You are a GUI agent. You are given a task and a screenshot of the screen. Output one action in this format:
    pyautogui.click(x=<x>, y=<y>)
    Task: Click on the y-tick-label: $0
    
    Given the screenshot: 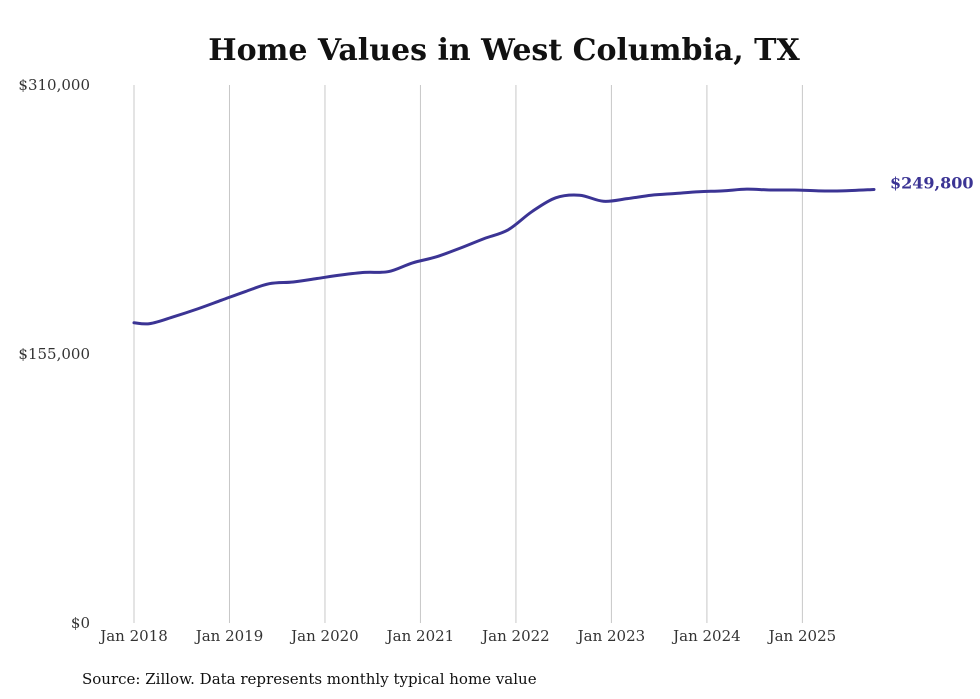 What is the action you would take?
    pyautogui.click(x=80, y=623)
    